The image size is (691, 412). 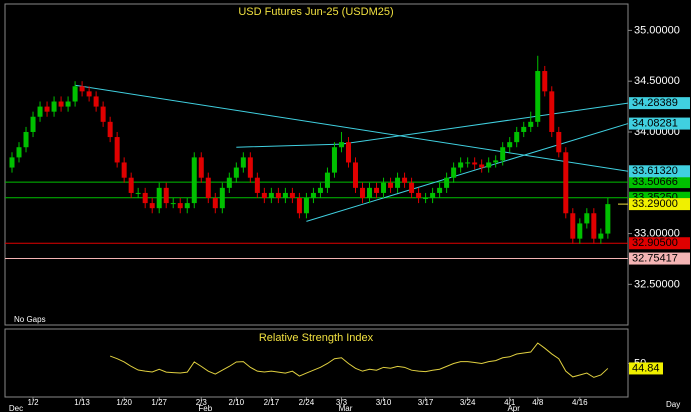 What do you see at coordinates (16, 408) in the screenshot?
I see `month-label: Dec` at bounding box center [16, 408].